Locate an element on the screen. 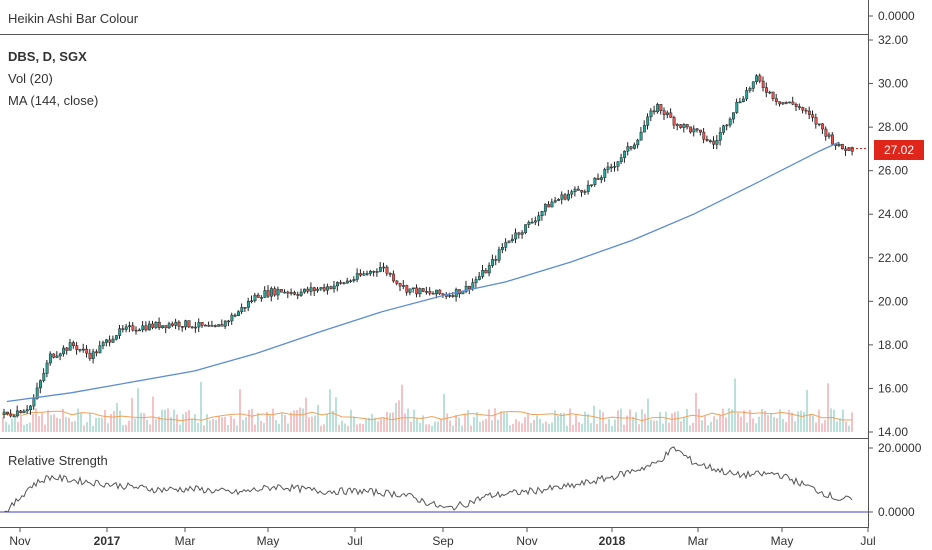 This screenshot has height=550, width=932. ma-indicator-label: MA (144, close) is located at coordinates (53, 100).